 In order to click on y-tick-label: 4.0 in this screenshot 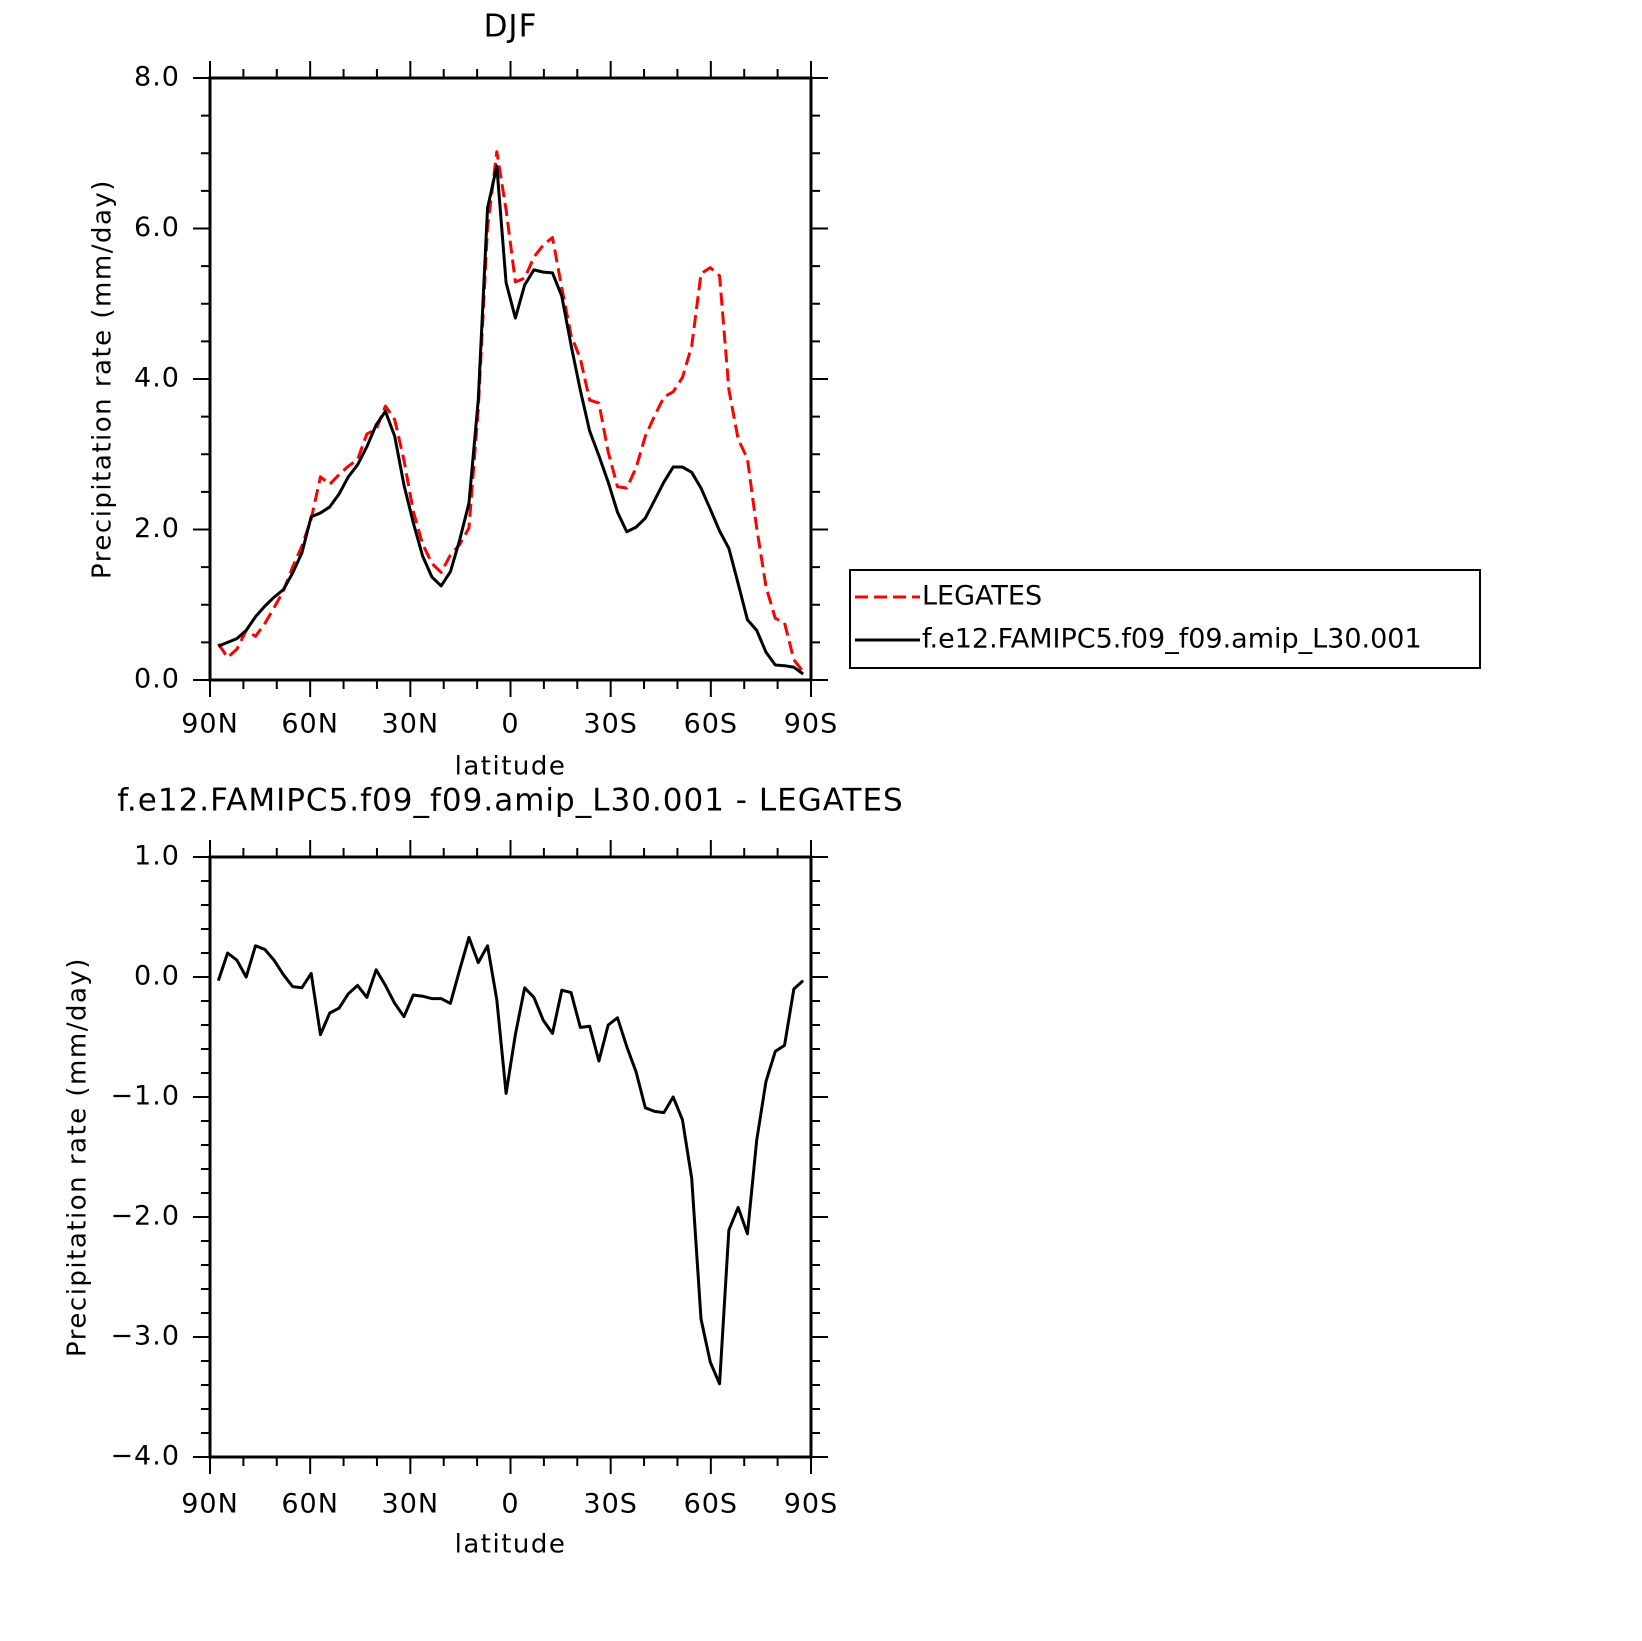, I will do `click(157, 378)`.